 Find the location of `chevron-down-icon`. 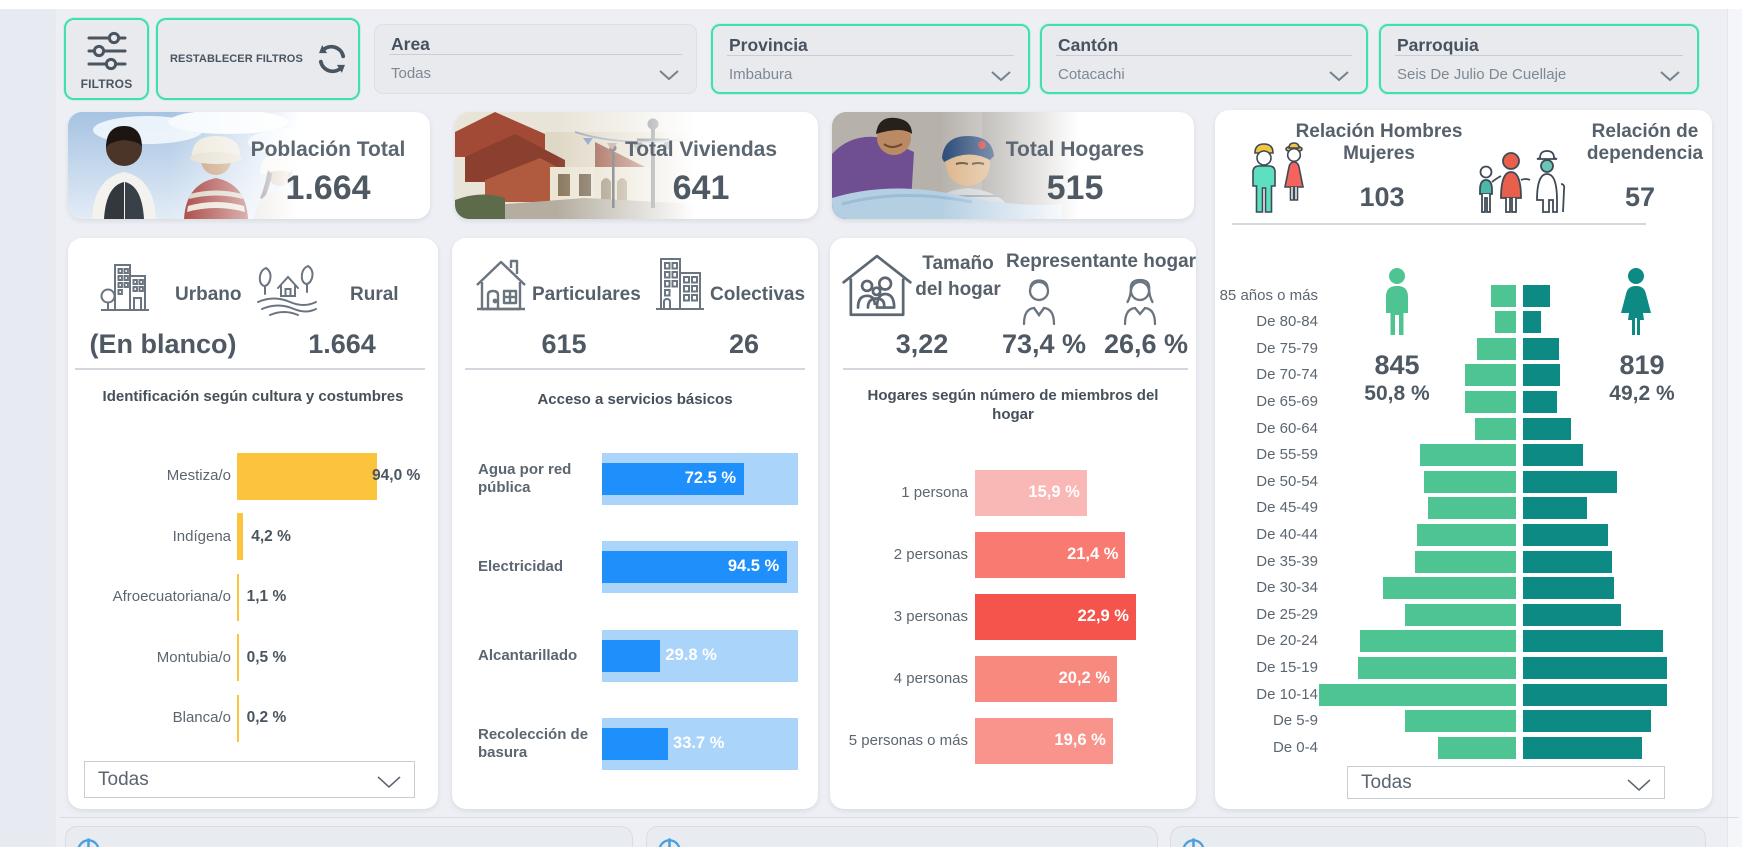

chevron-down-icon is located at coordinates (389, 781).